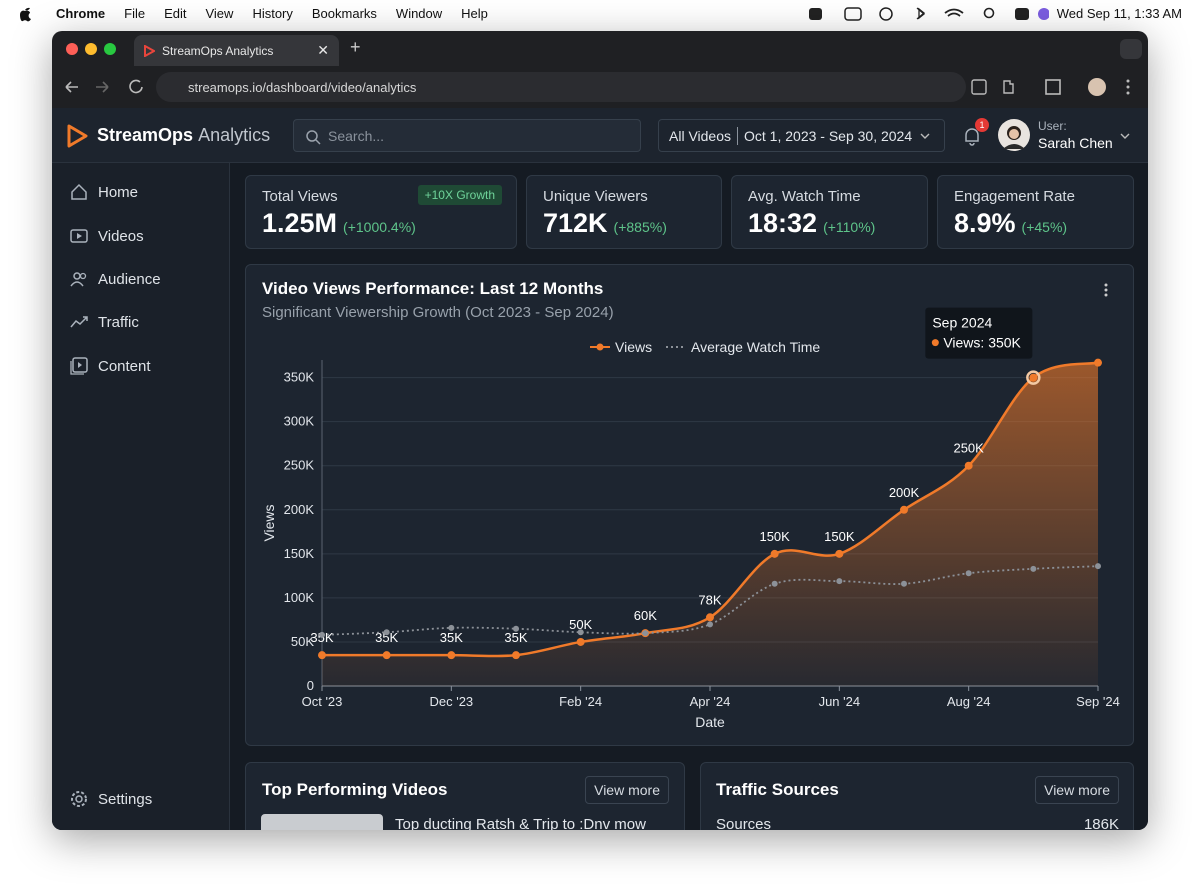  I want to click on x-tick-label: Oct '23, so click(322, 701).